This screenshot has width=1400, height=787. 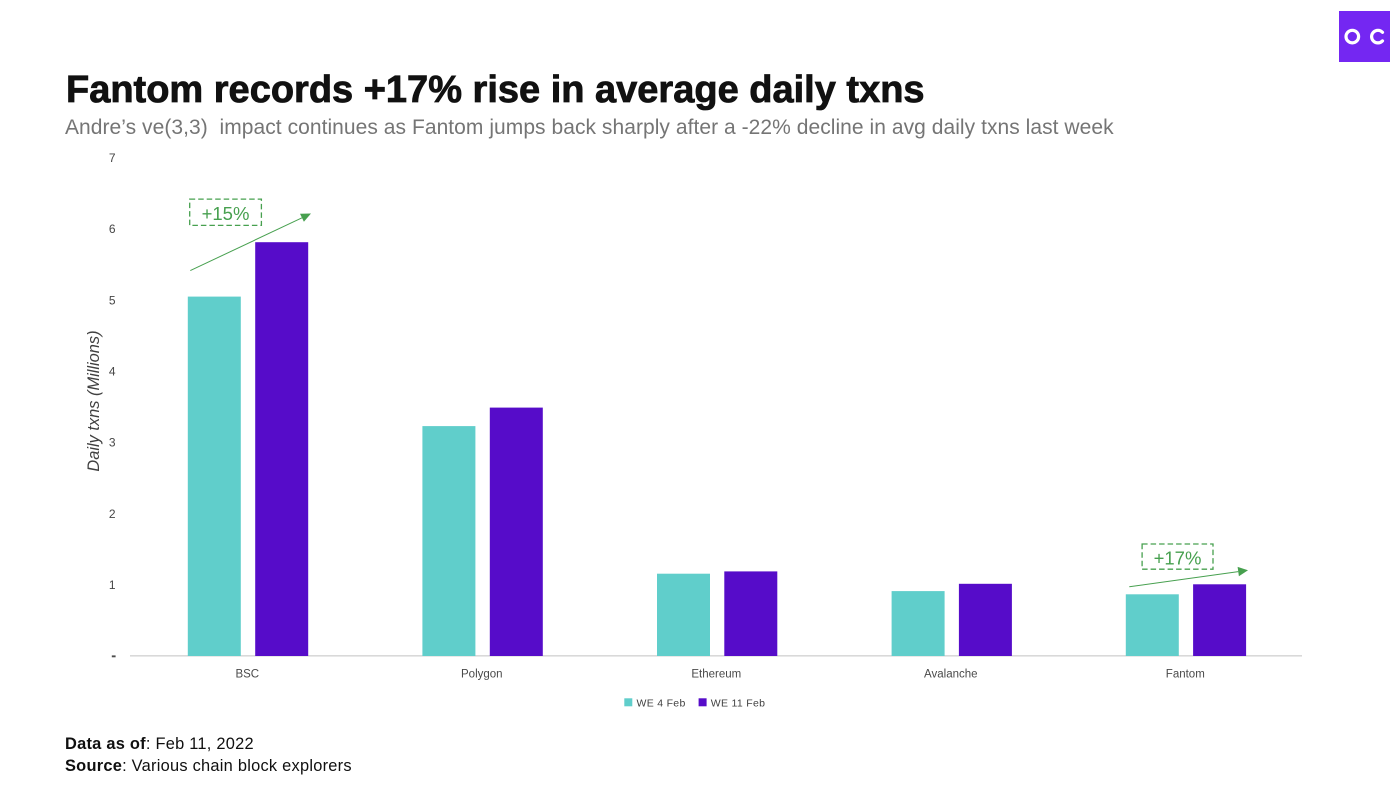 I want to click on svg-text: Avalanche, so click(x=951, y=675).